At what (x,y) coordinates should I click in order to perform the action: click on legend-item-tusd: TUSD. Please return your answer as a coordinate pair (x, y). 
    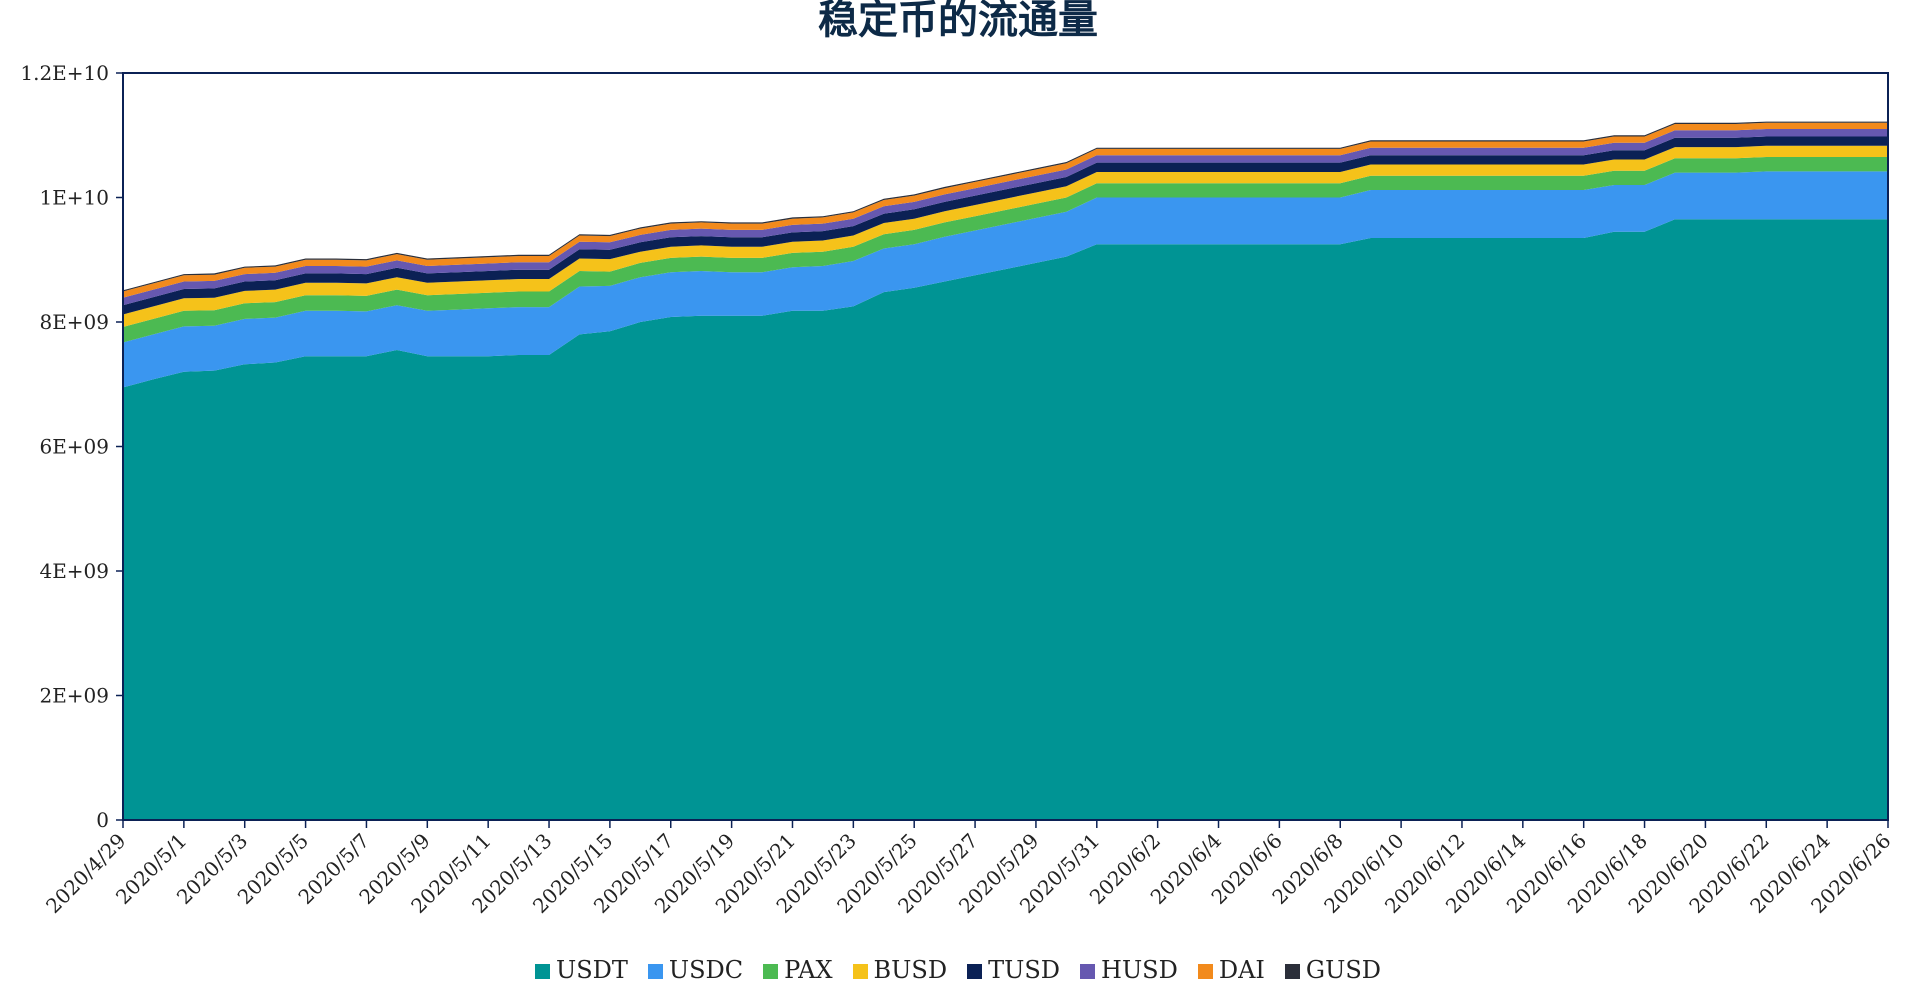
    Looking at the image, I should click on (1013, 970).